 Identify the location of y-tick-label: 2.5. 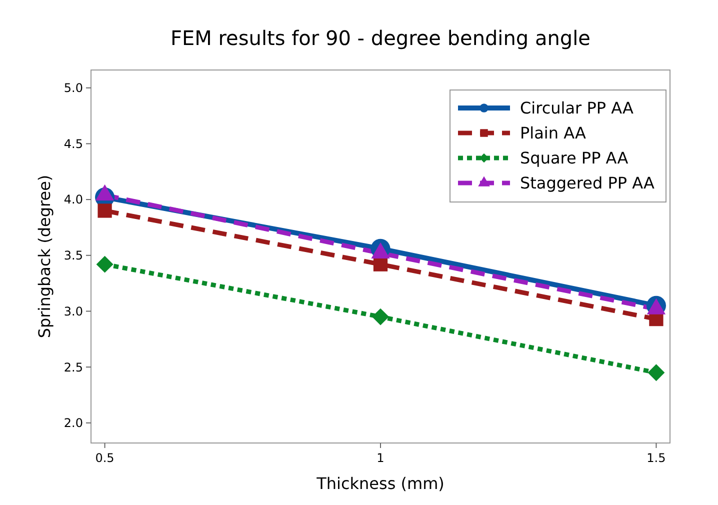
(73, 367).